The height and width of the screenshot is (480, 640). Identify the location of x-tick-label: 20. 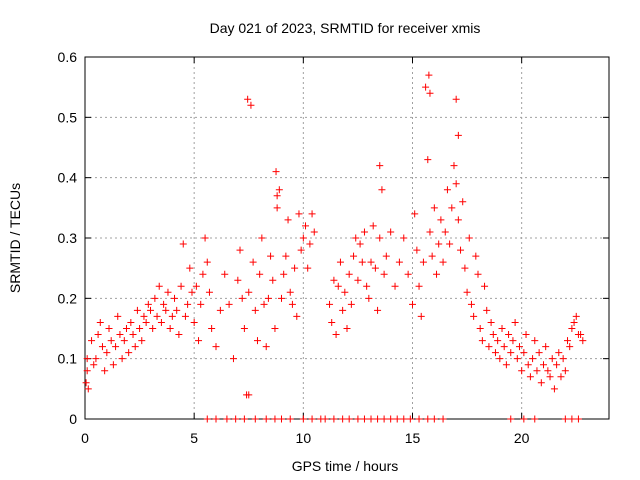
(522, 438).